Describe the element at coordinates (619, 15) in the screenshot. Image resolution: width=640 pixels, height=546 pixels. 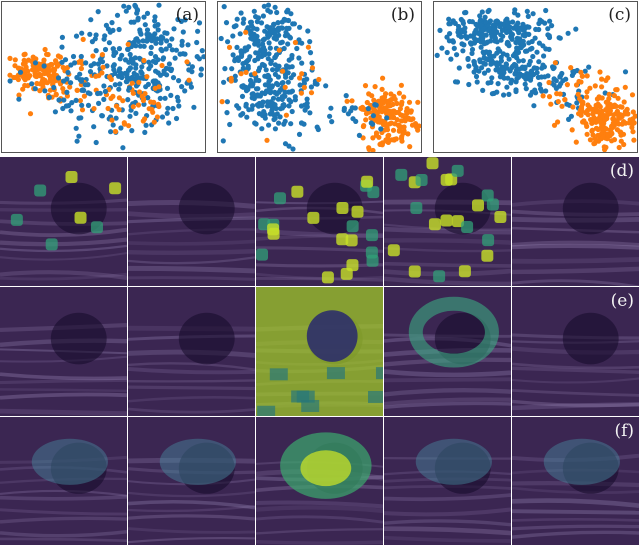
I see `panel-label-c: (c)` at that location.